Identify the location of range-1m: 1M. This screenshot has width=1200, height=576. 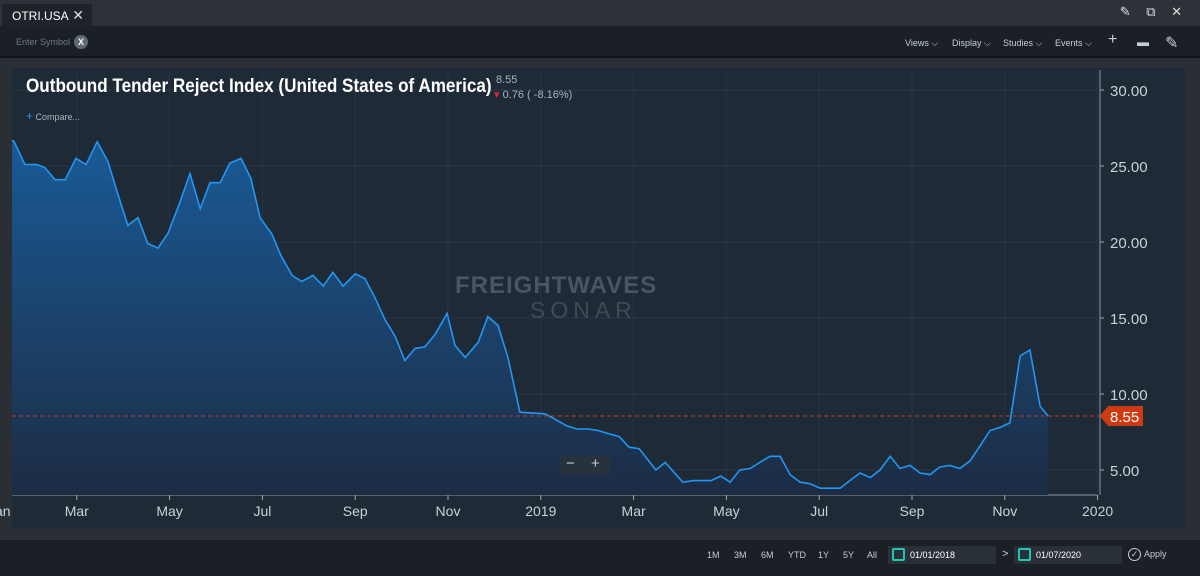
(713, 555).